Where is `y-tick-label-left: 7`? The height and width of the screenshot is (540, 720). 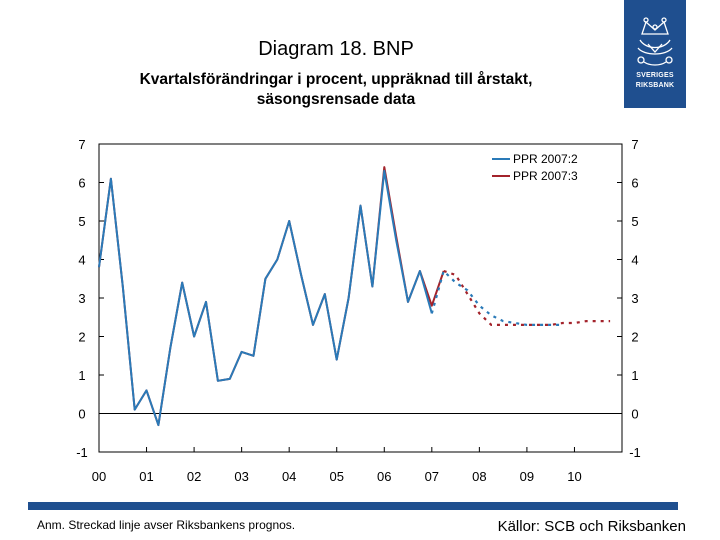 y-tick-label-left: 7 is located at coordinates (81, 144).